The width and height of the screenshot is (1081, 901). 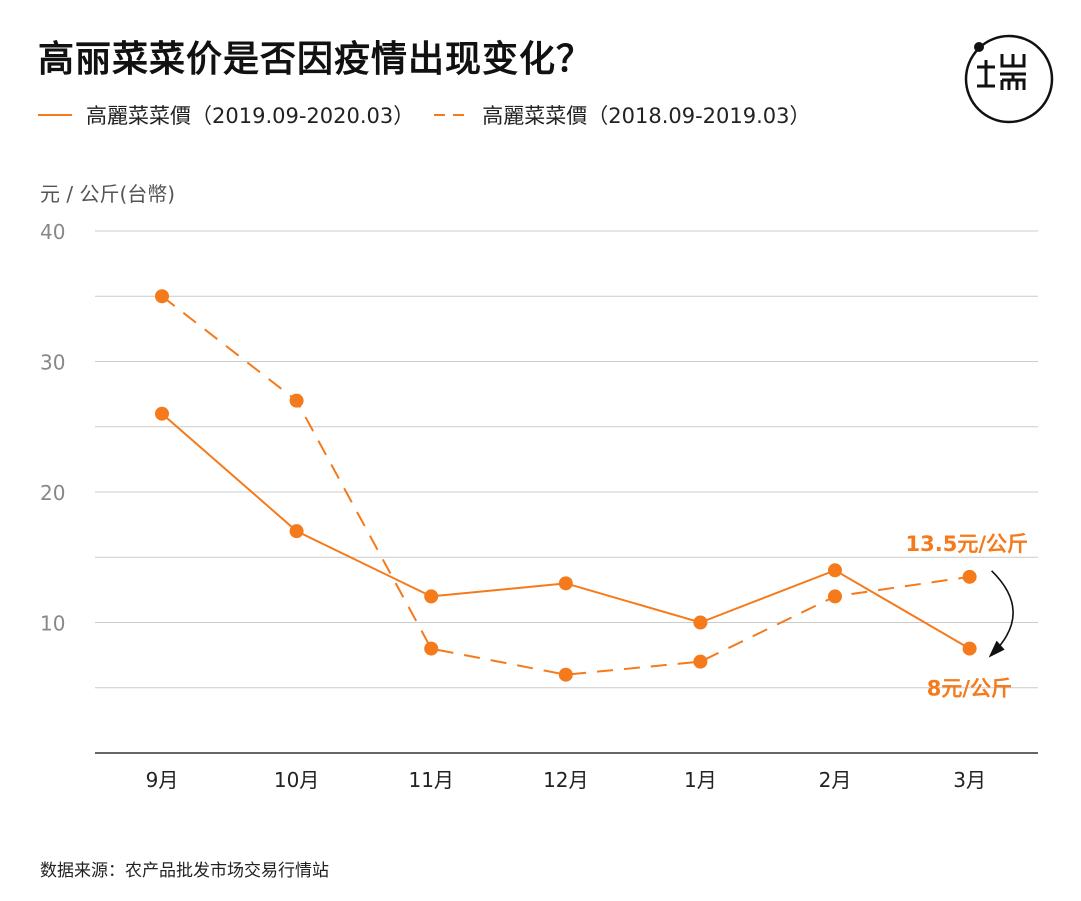 I want to click on y-axis-unit-label: 元 / 公斤(台幣), so click(x=108, y=194).